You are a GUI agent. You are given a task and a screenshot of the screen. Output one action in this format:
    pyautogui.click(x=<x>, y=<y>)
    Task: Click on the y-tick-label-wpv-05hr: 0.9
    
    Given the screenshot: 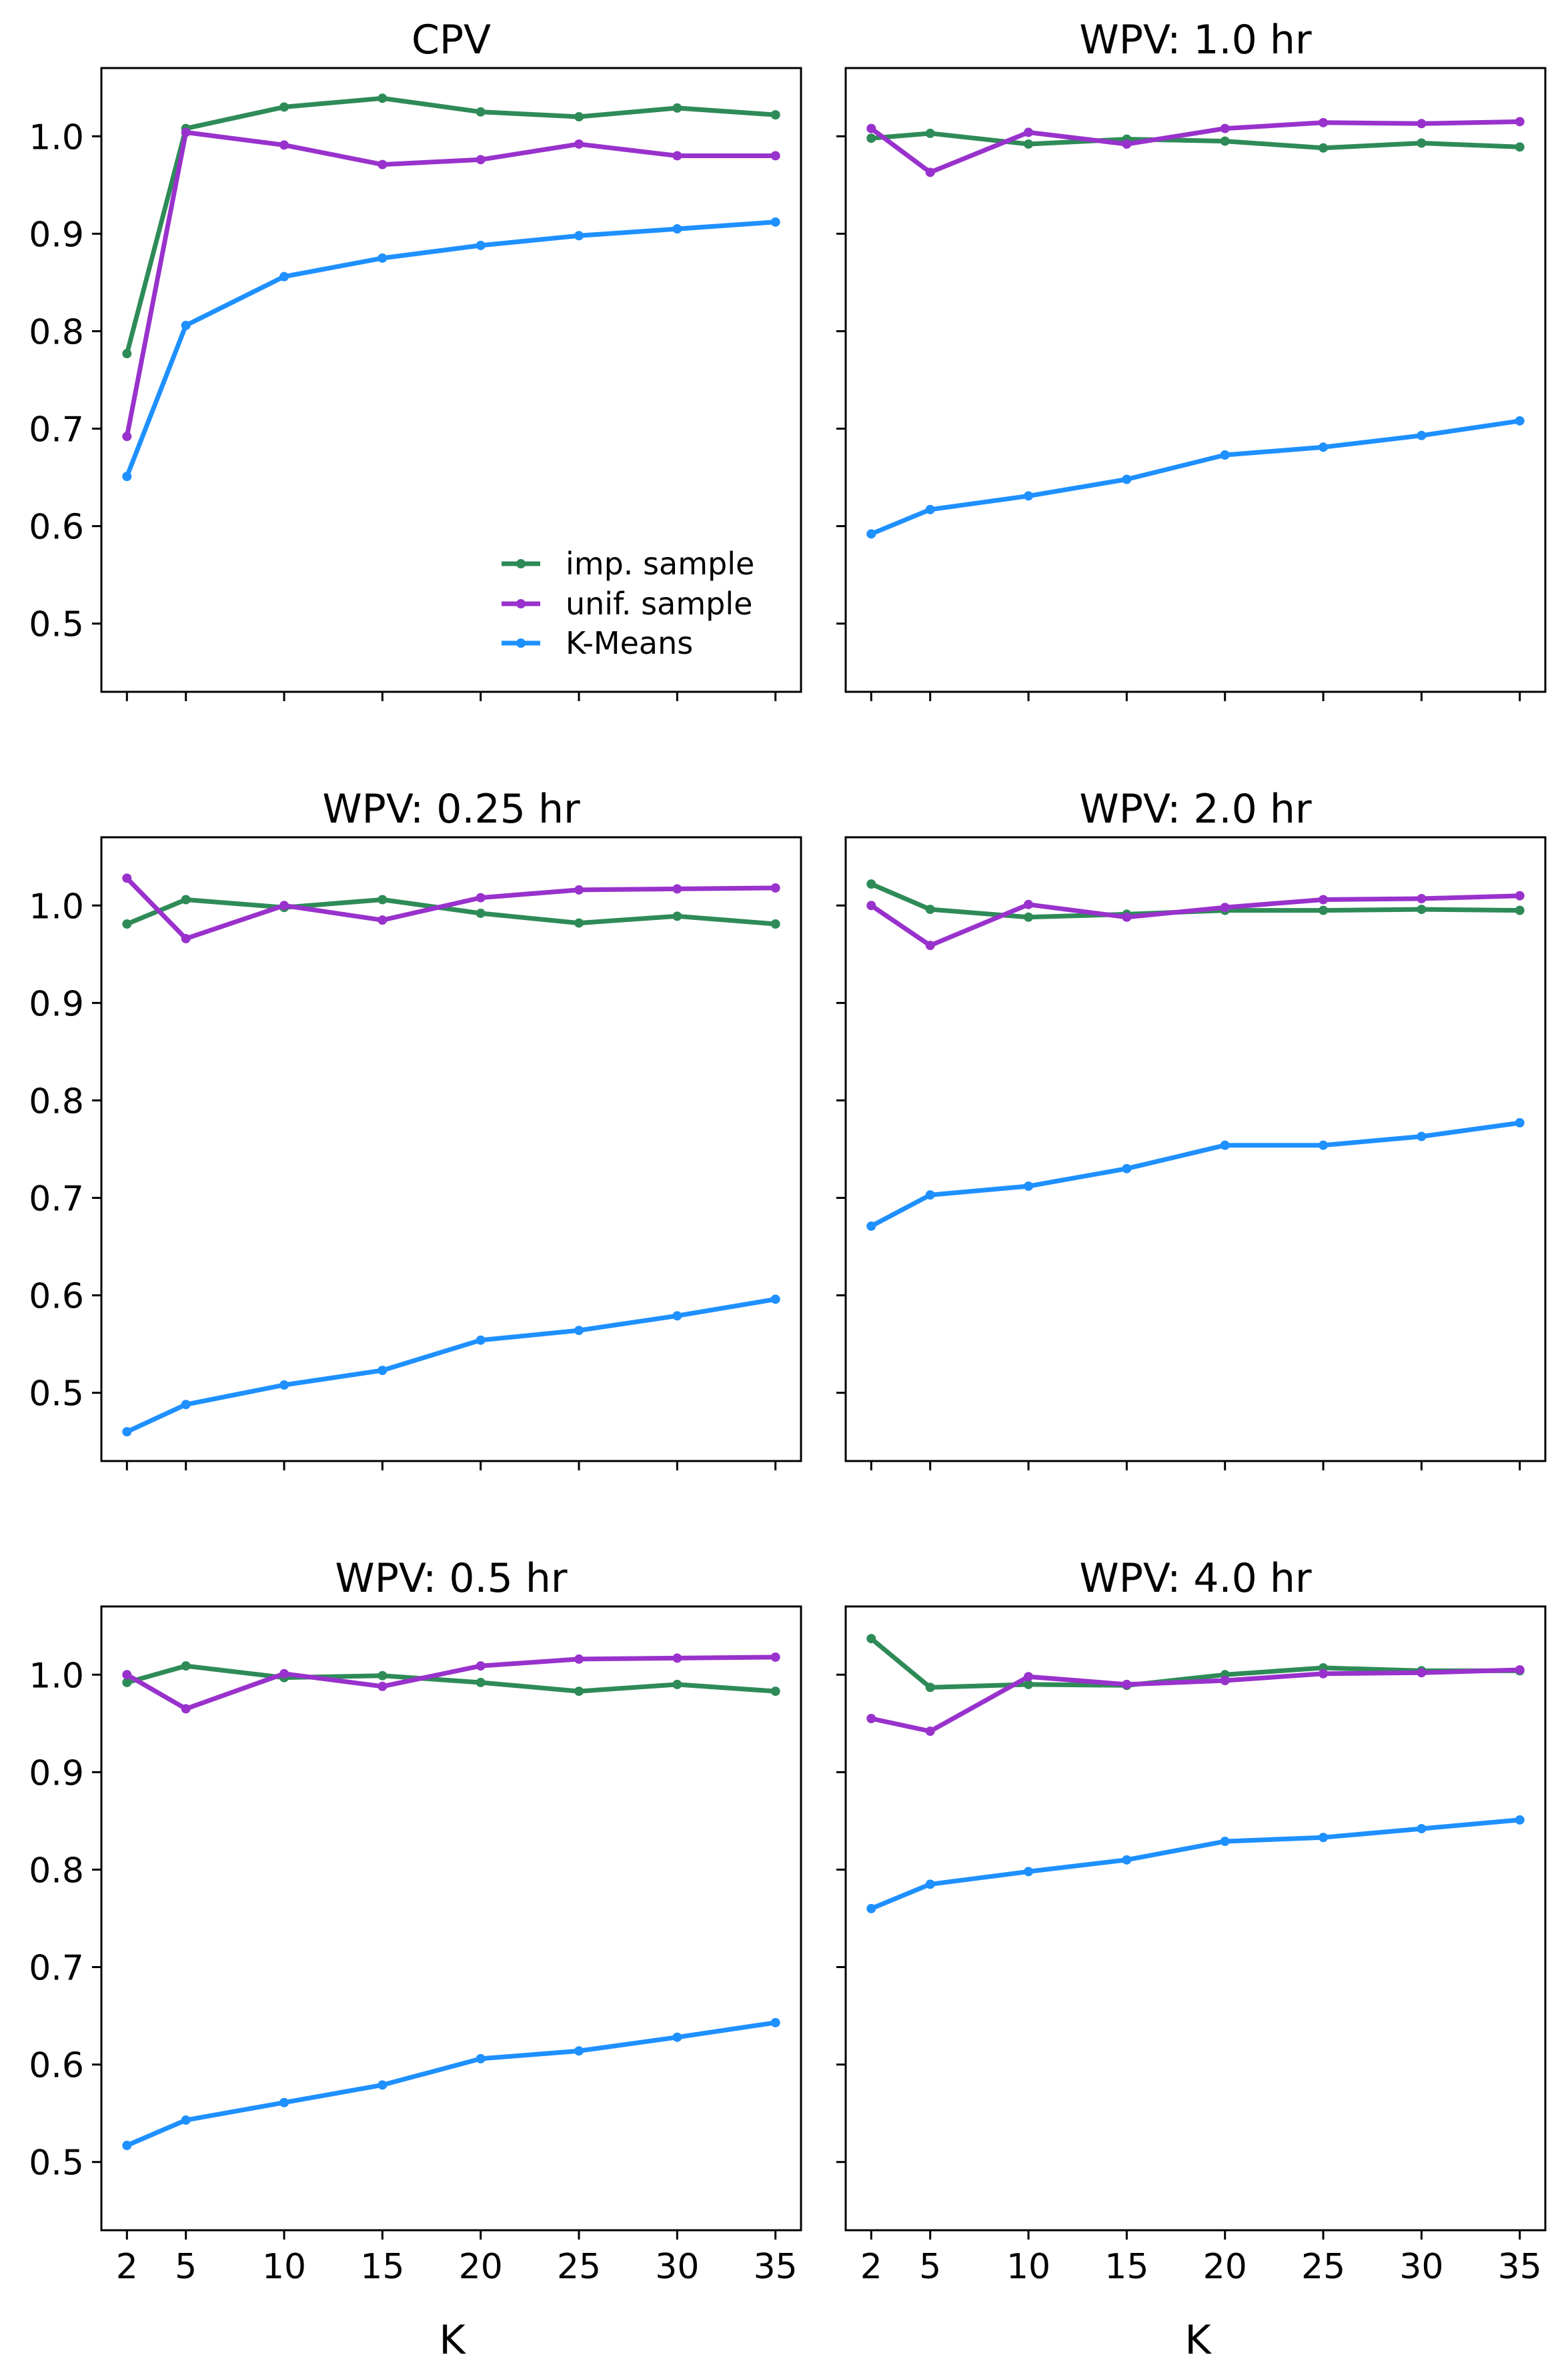 What is the action you would take?
    pyautogui.click(x=56, y=1773)
    